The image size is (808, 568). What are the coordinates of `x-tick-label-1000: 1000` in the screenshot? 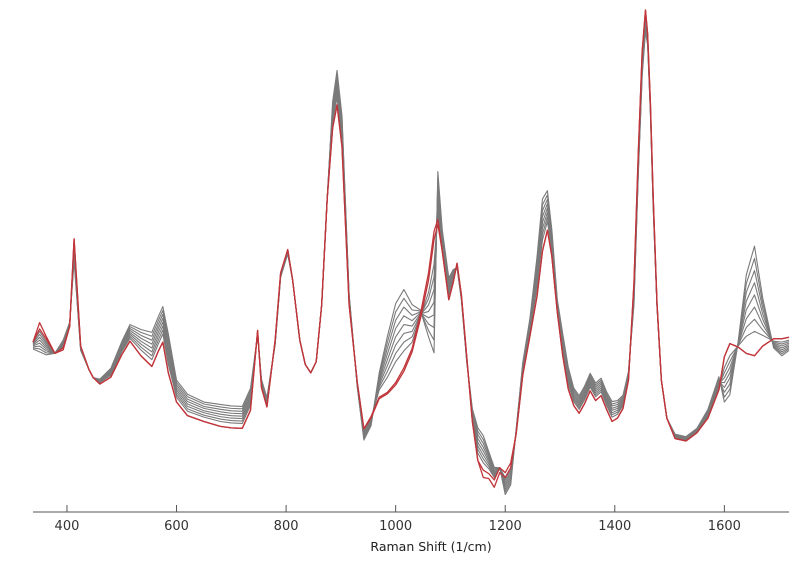 It's located at (395, 526).